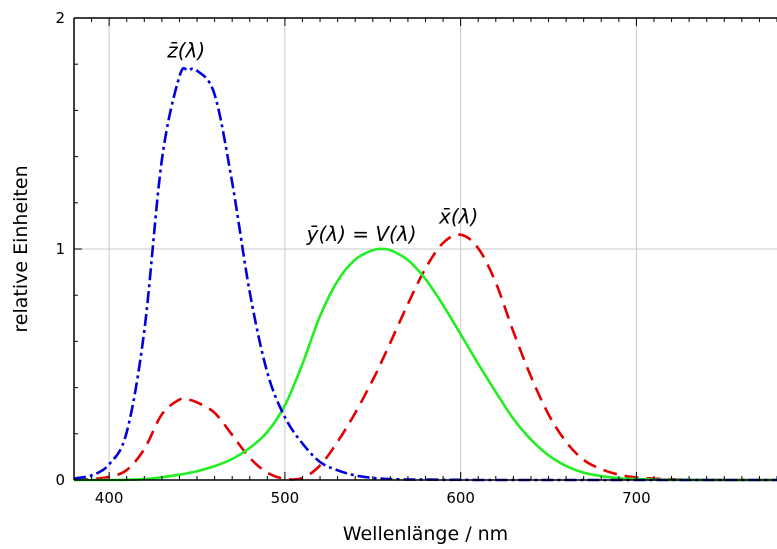 The image size is (777, 549). What do you see at coordinates (425, 534) in the screenshot?
I see `x-axis-title: Wellenlänge / nm` at bounding box center [425, 534].